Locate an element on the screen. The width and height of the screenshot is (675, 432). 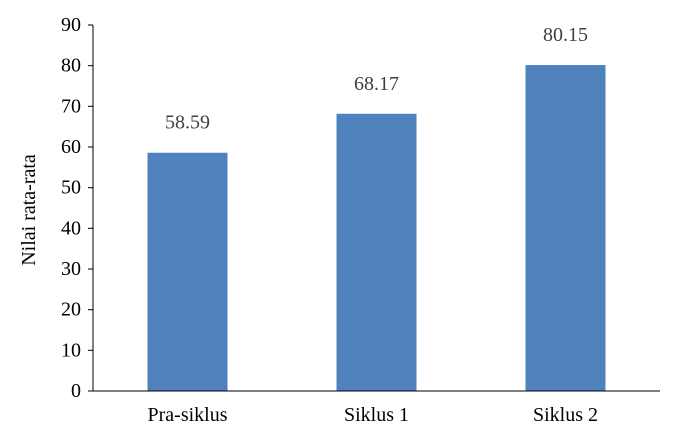
data-label: 58.59 is located at coordinates (187, 123).